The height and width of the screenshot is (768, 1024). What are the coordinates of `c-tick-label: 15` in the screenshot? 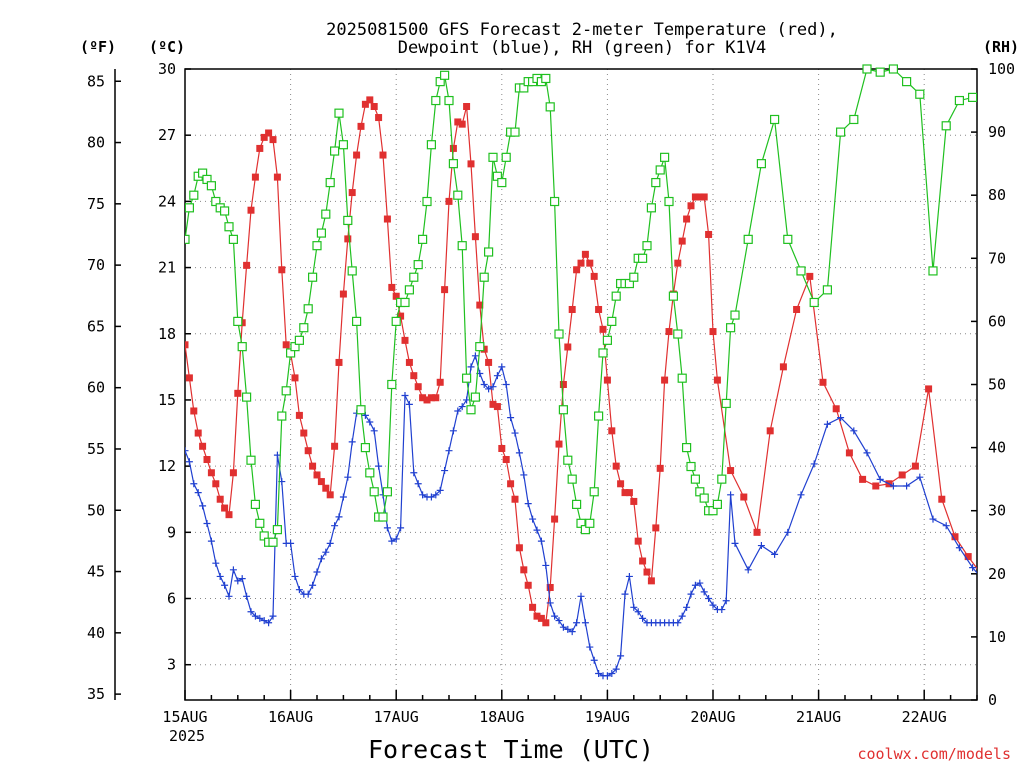 It's located at (167, 400).